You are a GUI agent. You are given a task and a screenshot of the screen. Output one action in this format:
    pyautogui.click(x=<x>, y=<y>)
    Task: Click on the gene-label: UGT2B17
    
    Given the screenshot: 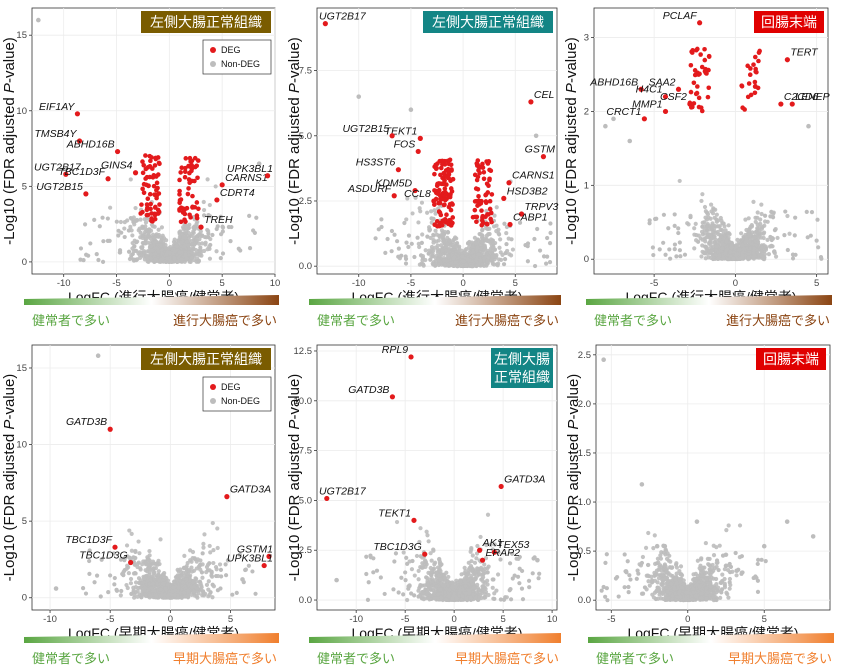 What is the action you would take?
    pyautogui.click(x=343, y=17)
    